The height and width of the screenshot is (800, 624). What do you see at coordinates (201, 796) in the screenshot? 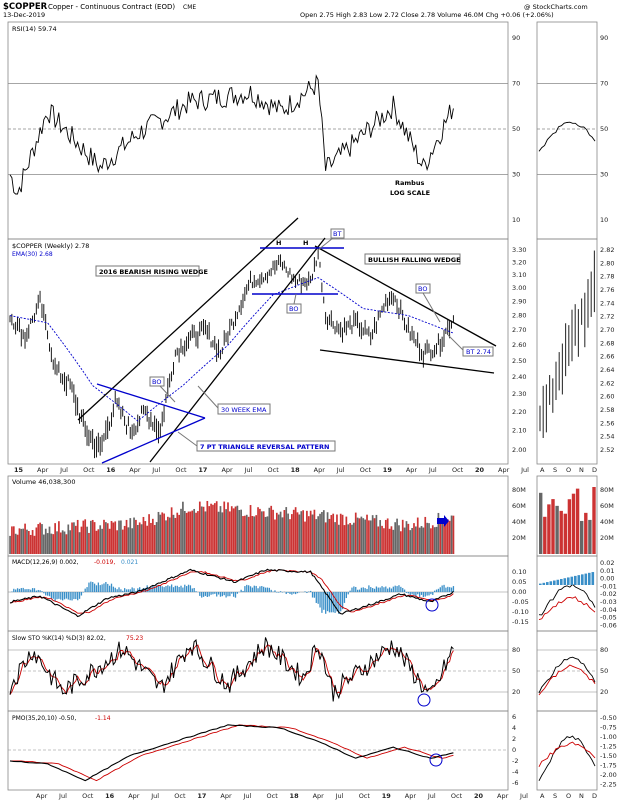
I see `pmo-x-label: 17` at bounding box center [201, 796].